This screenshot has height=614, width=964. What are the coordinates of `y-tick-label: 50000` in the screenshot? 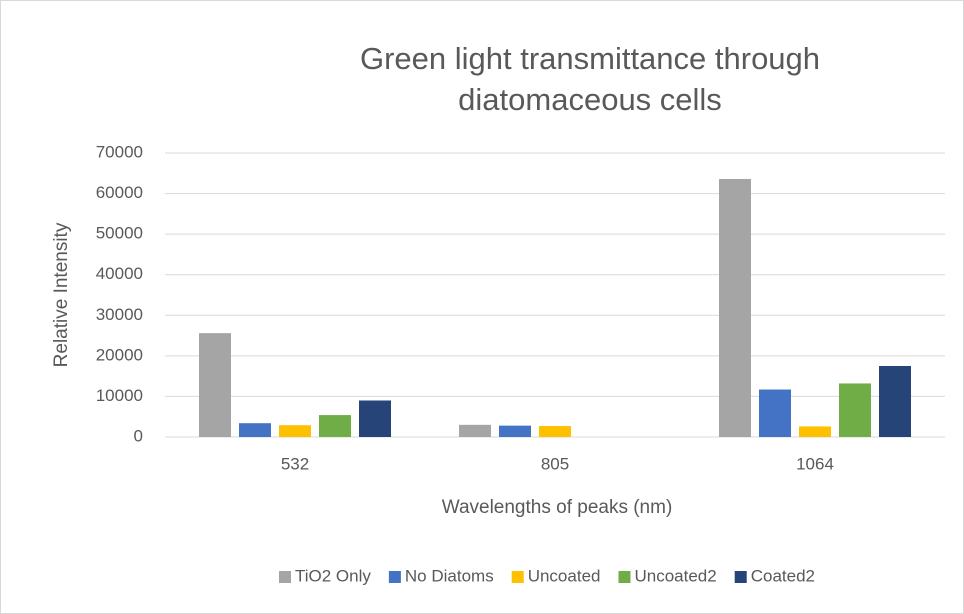 It's located at (119, 233).